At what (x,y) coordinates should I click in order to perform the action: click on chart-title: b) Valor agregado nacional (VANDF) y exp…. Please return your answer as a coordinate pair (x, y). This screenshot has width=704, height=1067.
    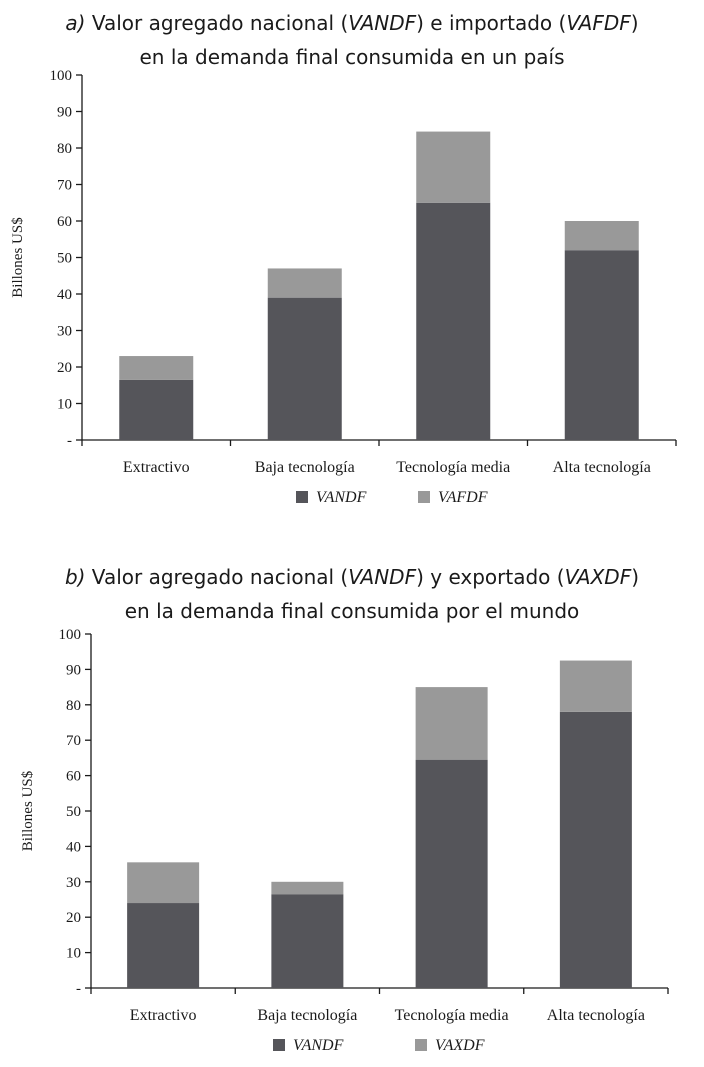
    Looking at the image, I should click on (352, 594).